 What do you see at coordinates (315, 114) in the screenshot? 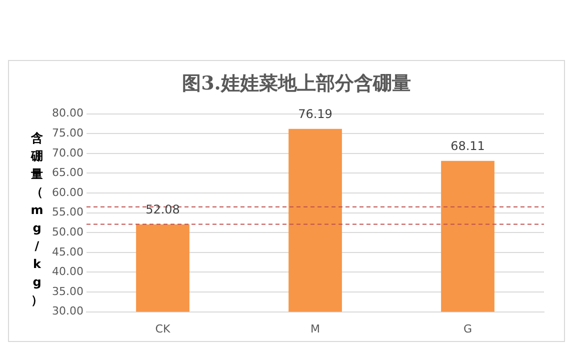
I see `data-label: 76.19` at bounding box center [315, 114].